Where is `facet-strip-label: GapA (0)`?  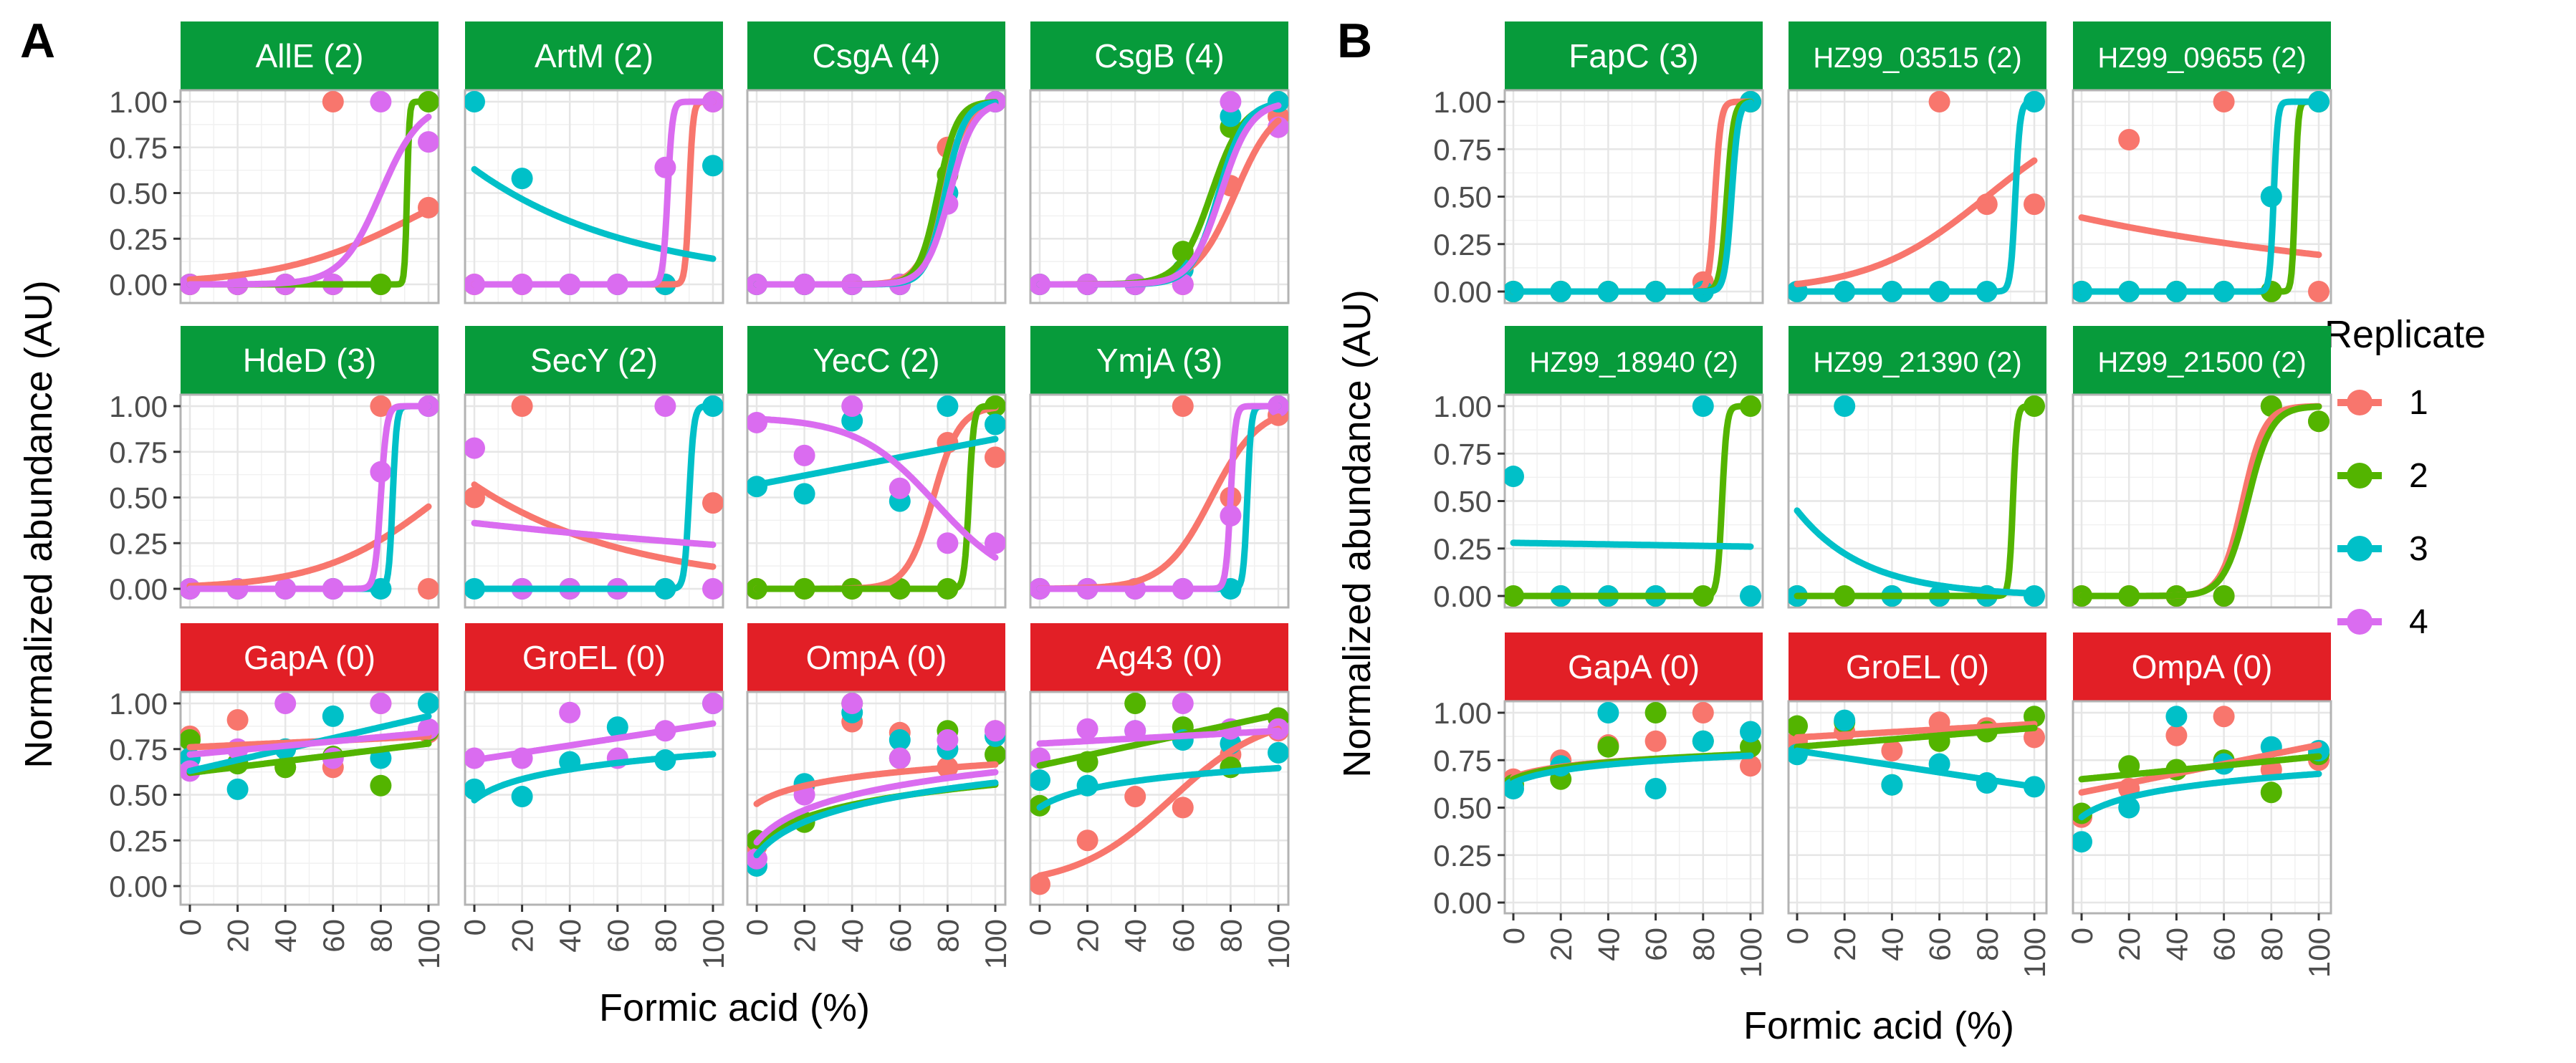
facet-strip-label: GapA (0) is located at coordinates (1634, 667).